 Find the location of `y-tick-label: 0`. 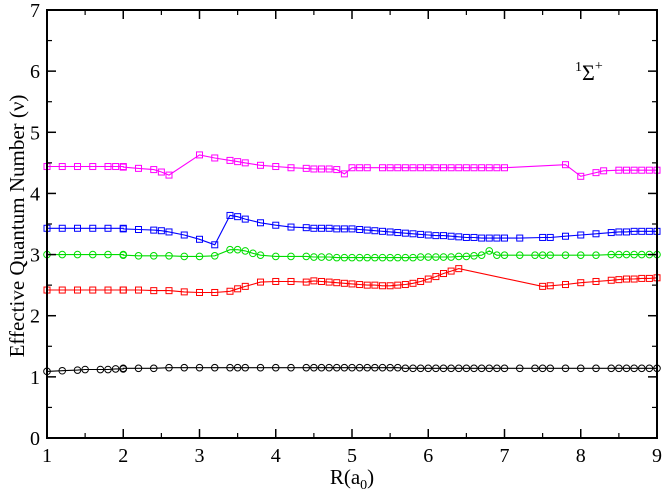

y-tick-label: 0 is located at coordinates (35, 439).